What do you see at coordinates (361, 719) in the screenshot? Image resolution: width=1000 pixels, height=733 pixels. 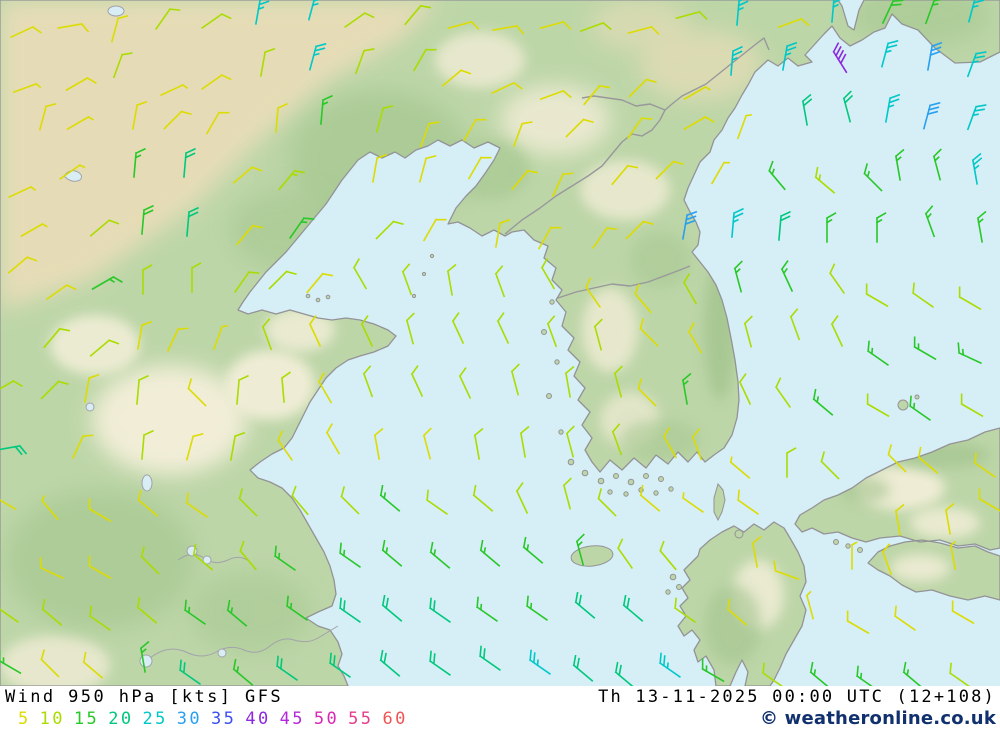 I see `scale-value: 55` at bounding box center [361, 719].